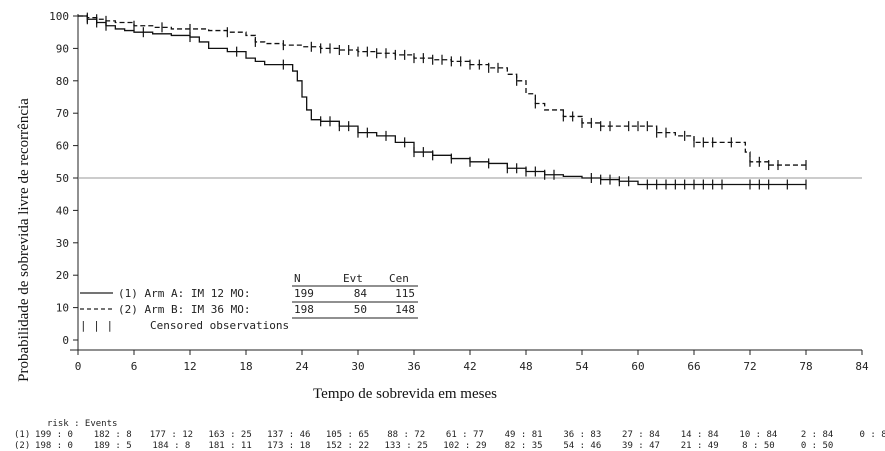 The image size is (885, 451). Describe the element at coordinates (805, 366) in the screenshot. I see `x-tick-label: 78` at that location.